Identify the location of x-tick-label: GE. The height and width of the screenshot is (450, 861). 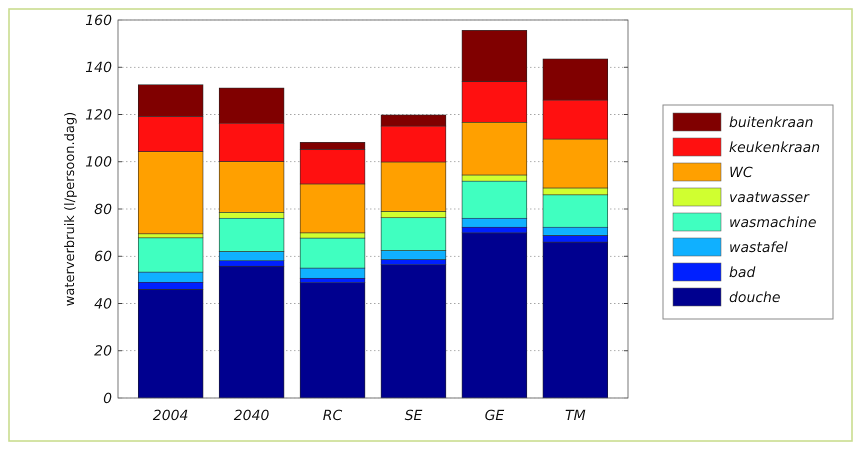
(494, 416).